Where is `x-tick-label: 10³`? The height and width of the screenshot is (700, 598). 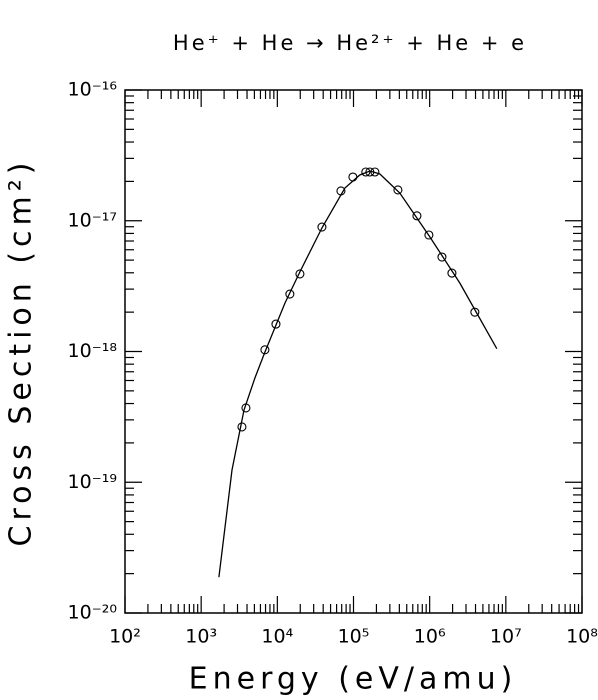 x-tick-label: 10³ is located at coordinates (201, 637).